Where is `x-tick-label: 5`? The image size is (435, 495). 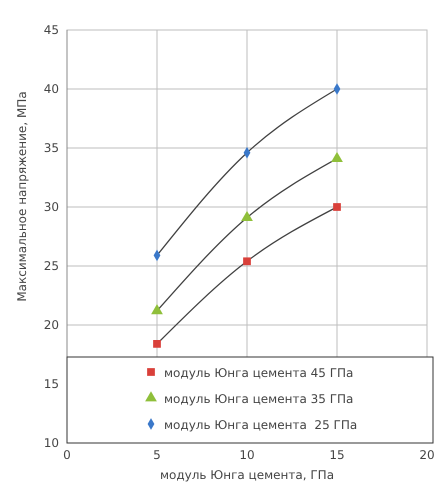 x-tick-label: 5 is located at coordinates (157, 455).